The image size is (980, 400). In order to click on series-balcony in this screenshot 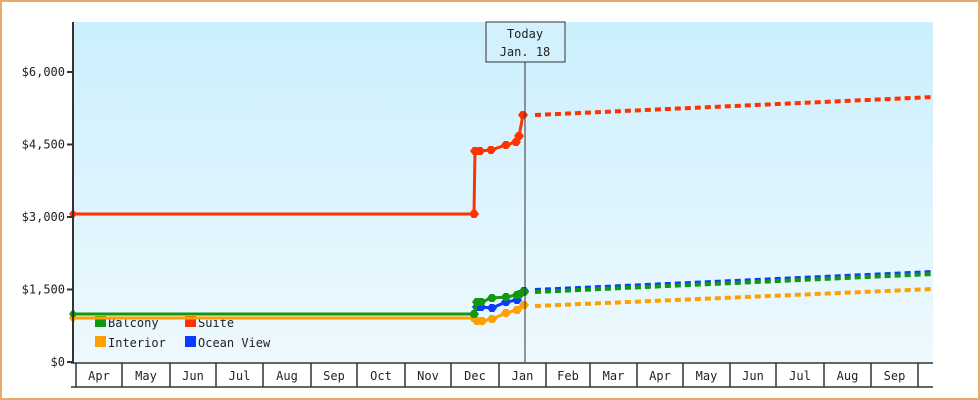, I will do `click(501, 295)`.